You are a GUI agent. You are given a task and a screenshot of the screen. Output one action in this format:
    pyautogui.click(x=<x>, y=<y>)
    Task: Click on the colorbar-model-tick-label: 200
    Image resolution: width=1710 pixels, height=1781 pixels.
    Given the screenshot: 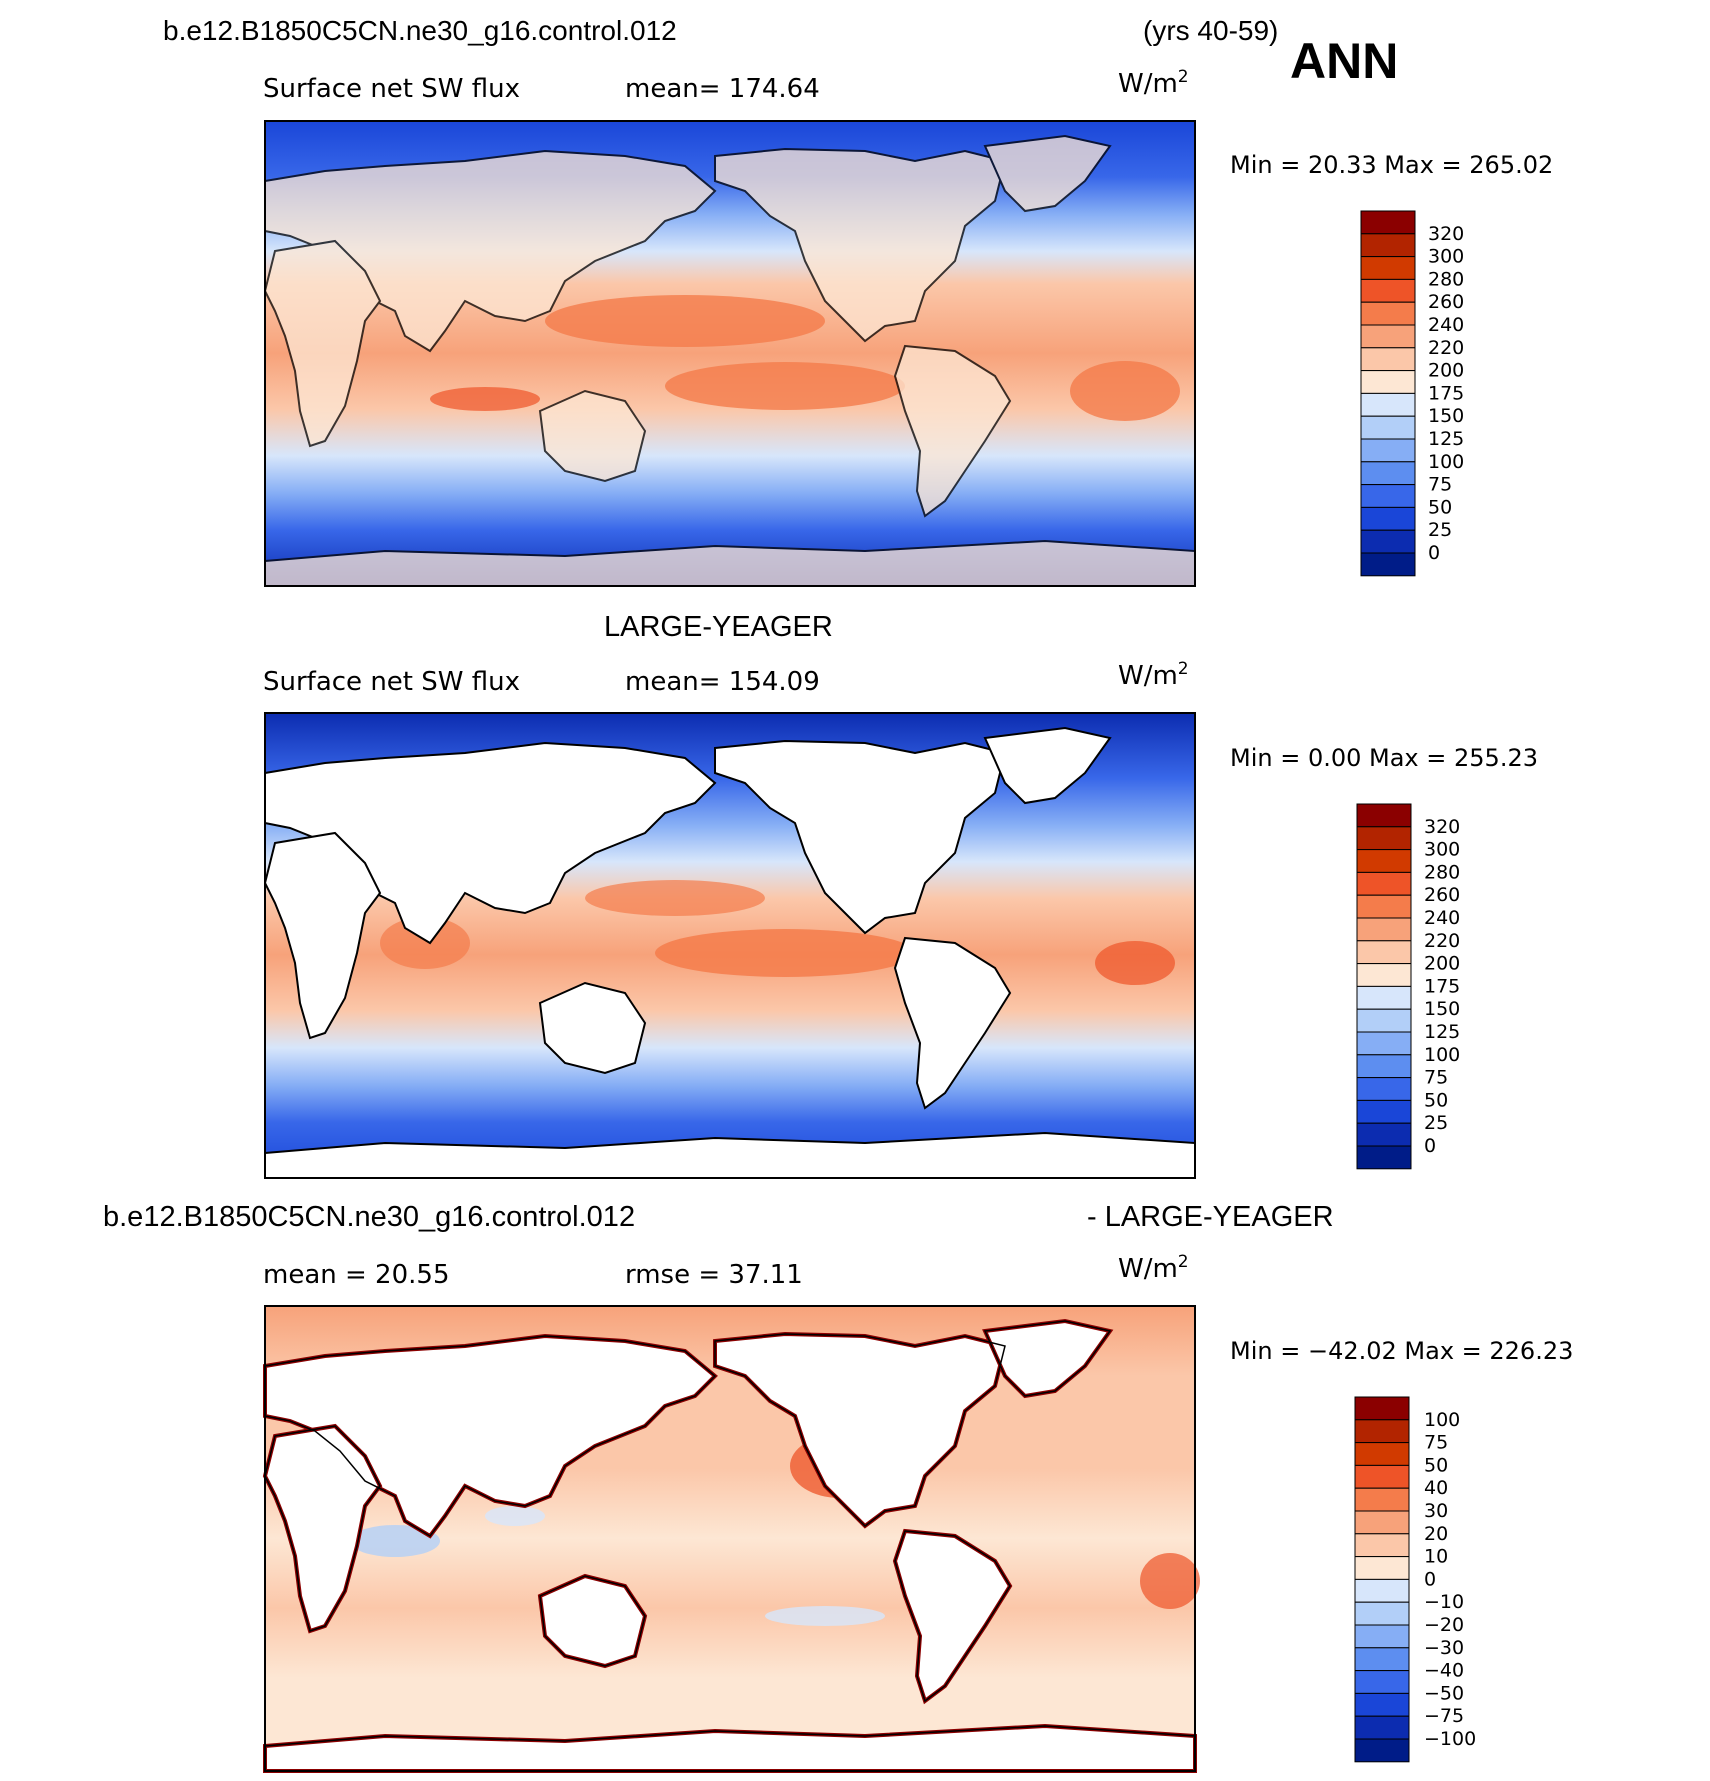 What is the action you would take?
    pyautogui.click(x=1446, y=371)
    